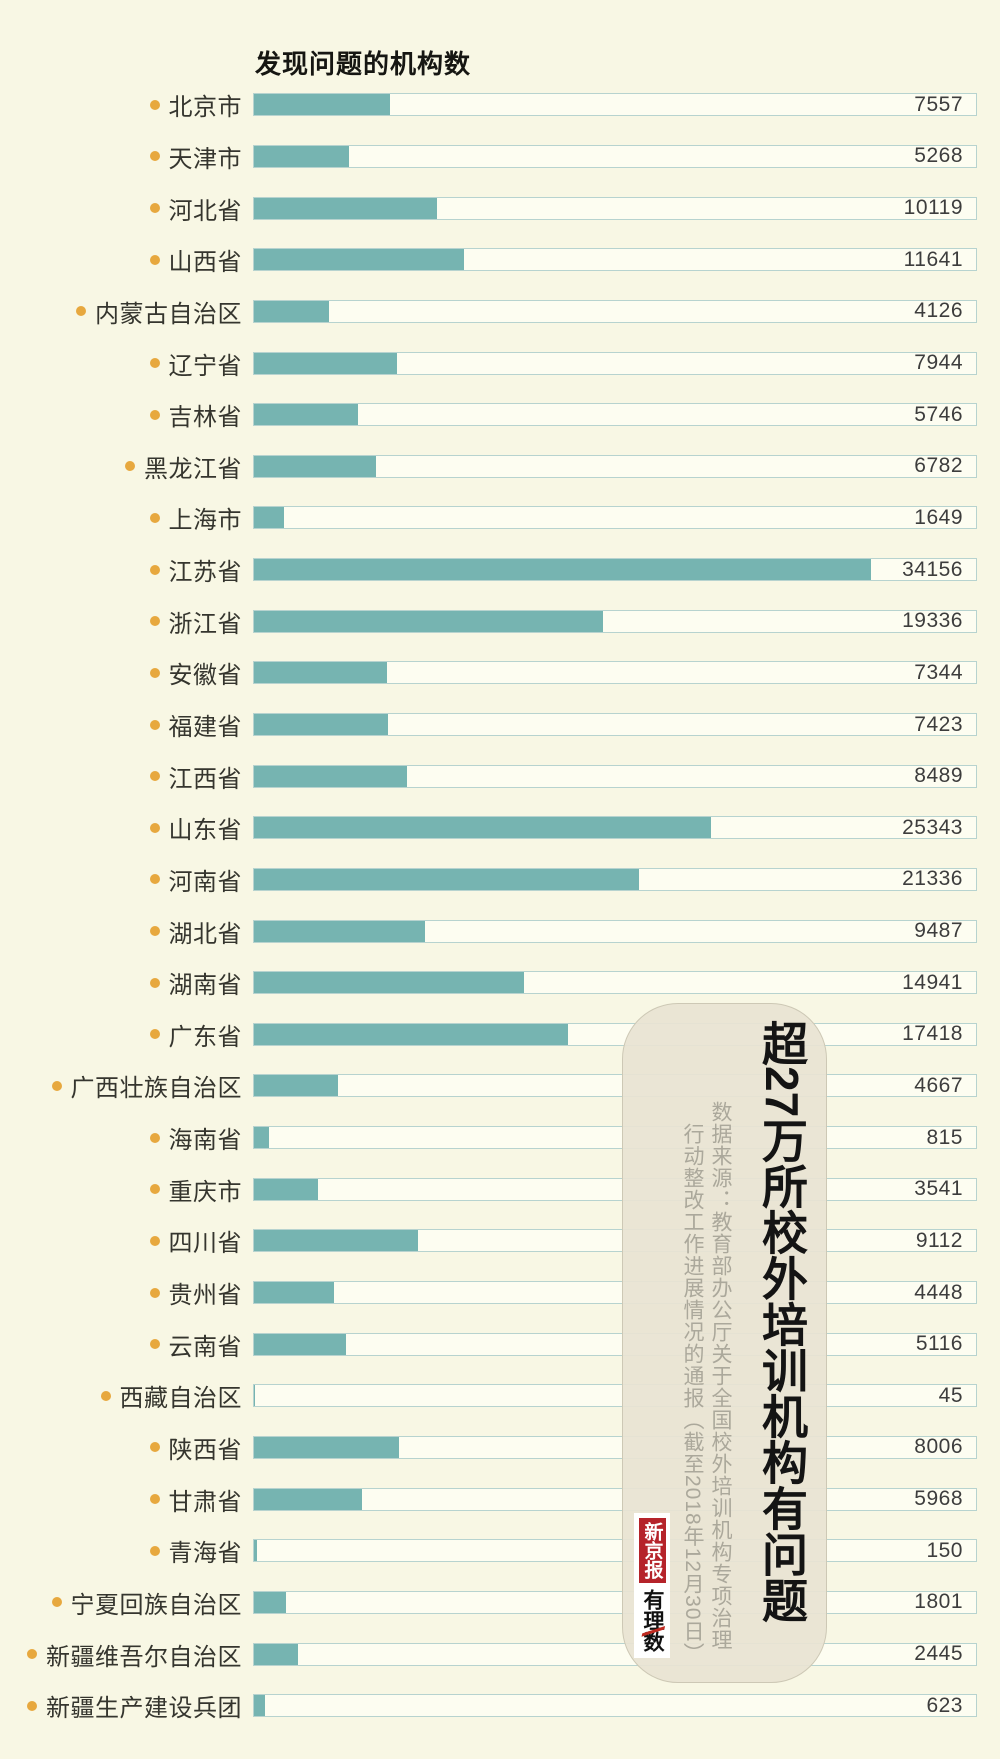 This screenshot has width=1000, height=1759. I want to click on row-label-cell: 江苏省, so click(126, 569).